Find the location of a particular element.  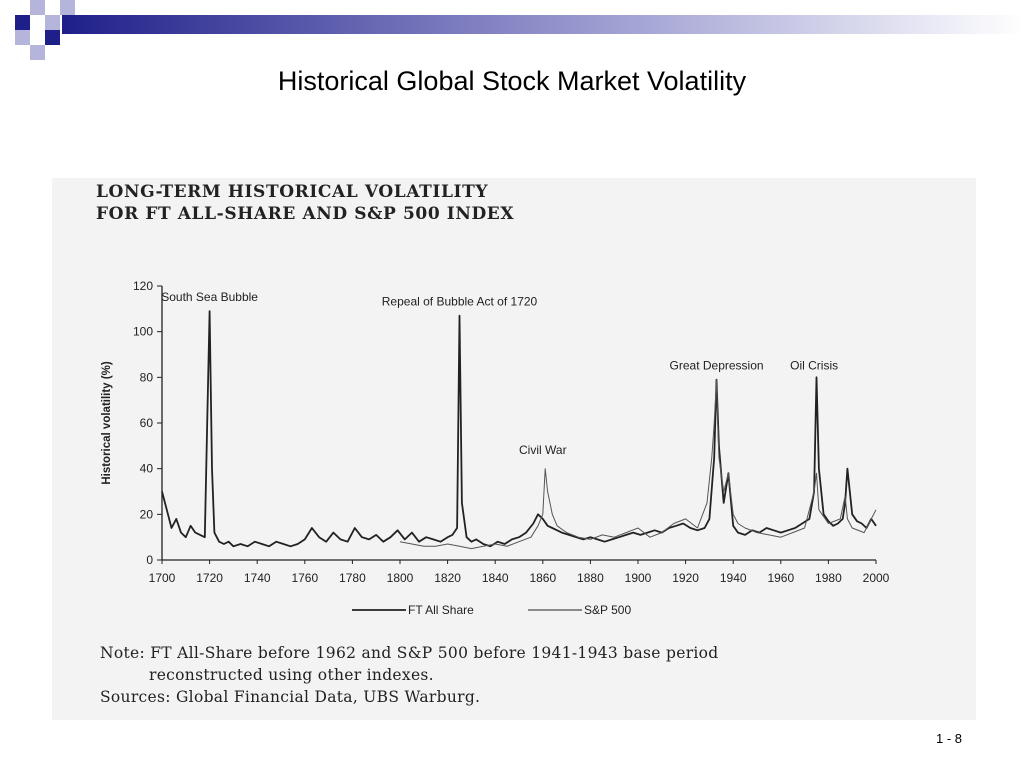

y-axis-label: Historical volatility (%) is located at coordinates (107, 423).